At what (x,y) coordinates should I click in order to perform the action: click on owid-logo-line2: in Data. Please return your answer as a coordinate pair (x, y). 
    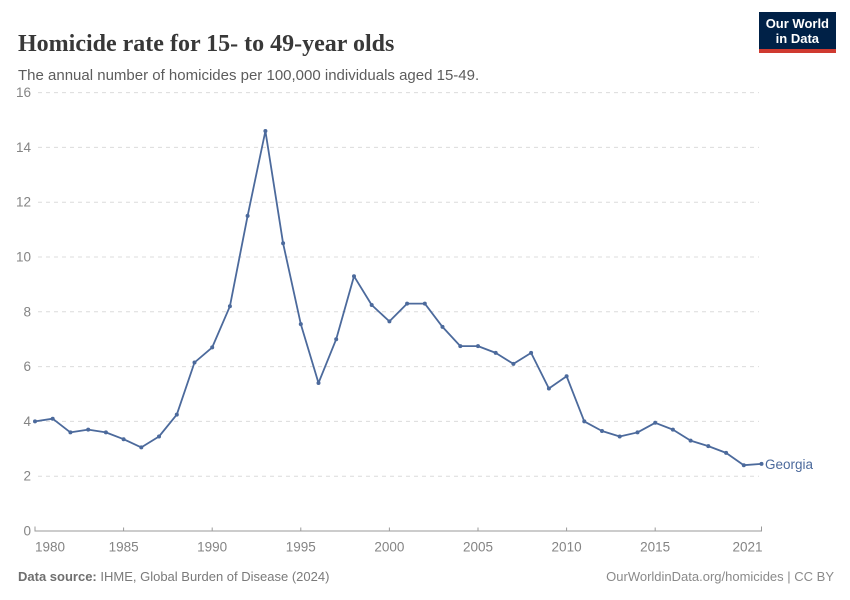
    Looking at the image, I should click on (797, 38).